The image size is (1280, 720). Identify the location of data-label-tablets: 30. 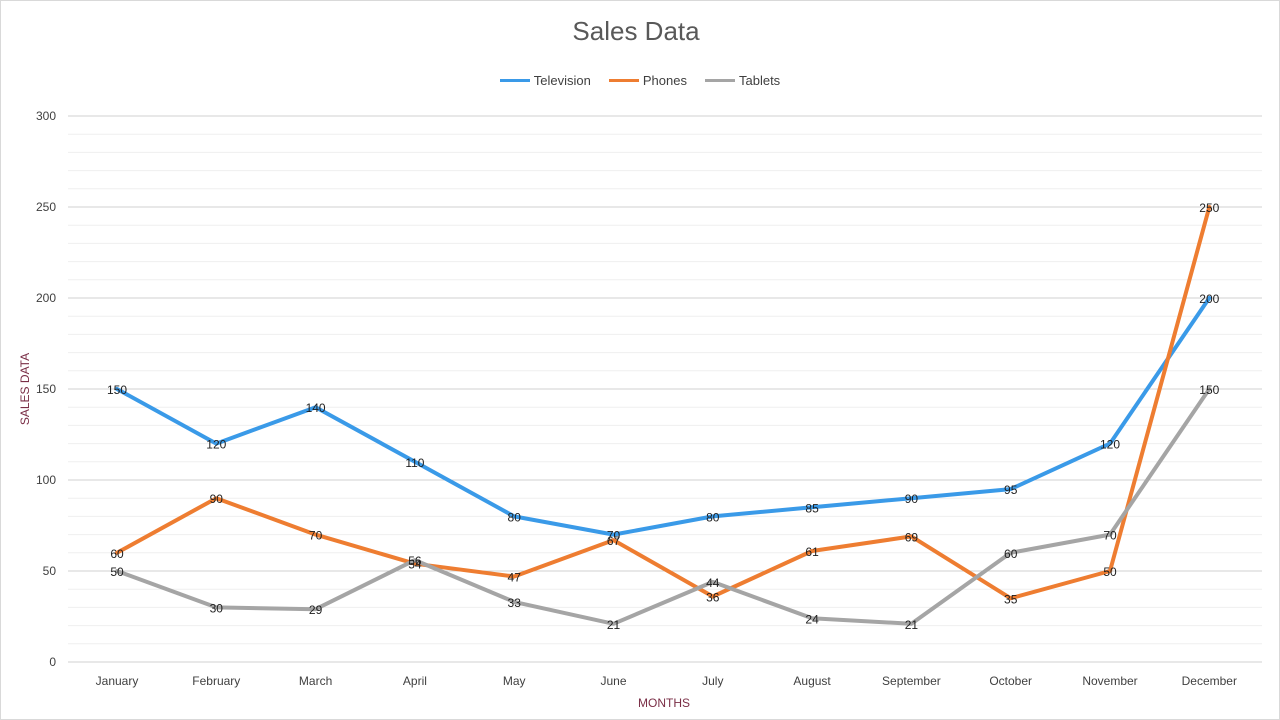
(217, 608).